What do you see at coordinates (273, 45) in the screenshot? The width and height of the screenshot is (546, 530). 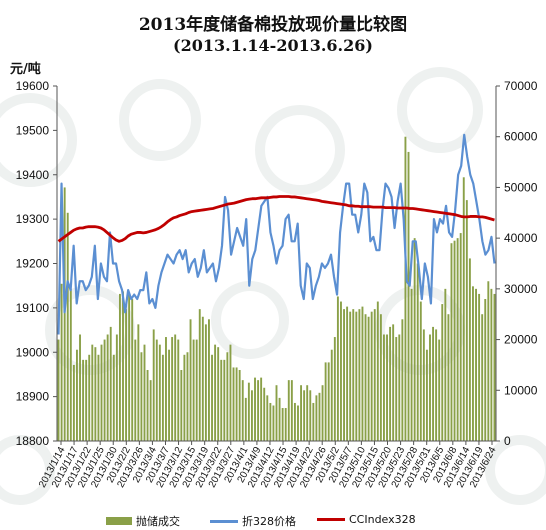 I see `chart-subtitle: (2013.1.14-2013.6.26)` at bounding box center [273, 45].